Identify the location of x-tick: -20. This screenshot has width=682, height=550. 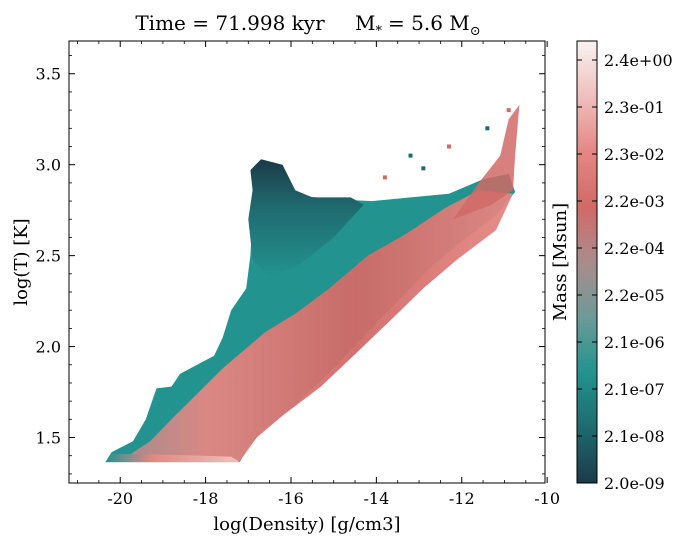
(120, 274).